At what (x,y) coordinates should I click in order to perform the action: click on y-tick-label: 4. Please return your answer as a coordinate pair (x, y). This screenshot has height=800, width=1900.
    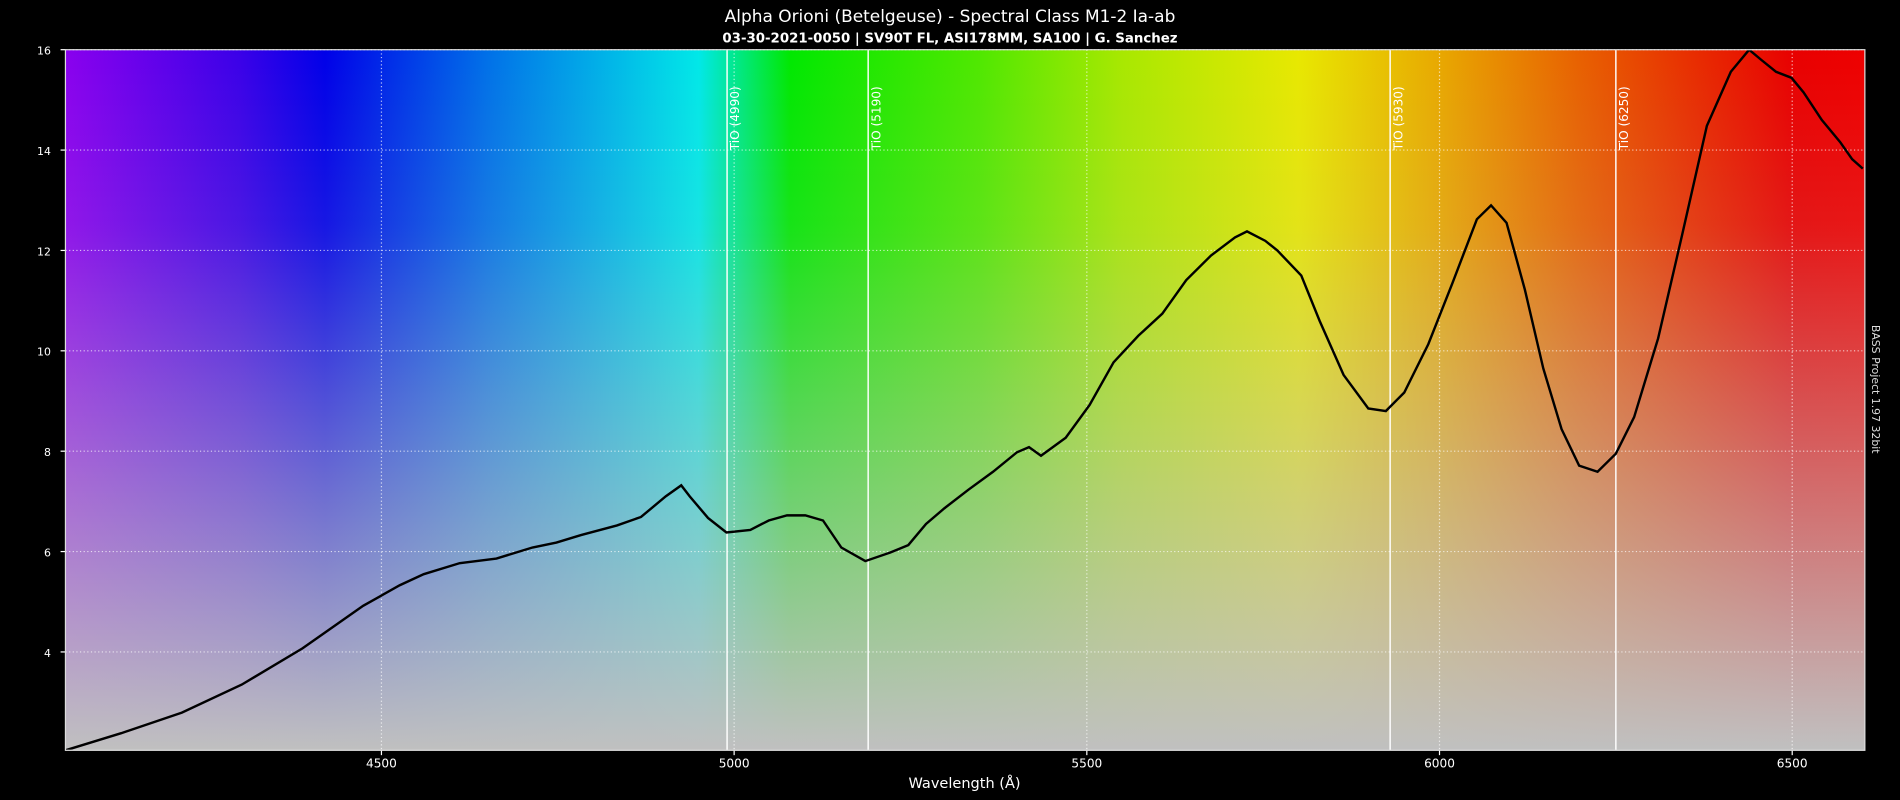
    Looking at the image, I should click on (47, 653).